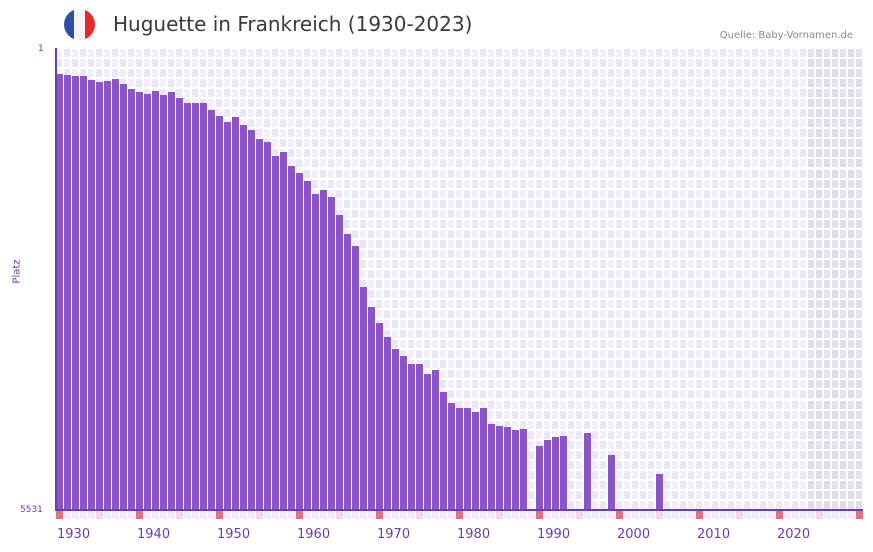 The image size is (873, 552). Describe the element at coordinates (411, 437) in the screenshot. I see `bar-1974` at that location.